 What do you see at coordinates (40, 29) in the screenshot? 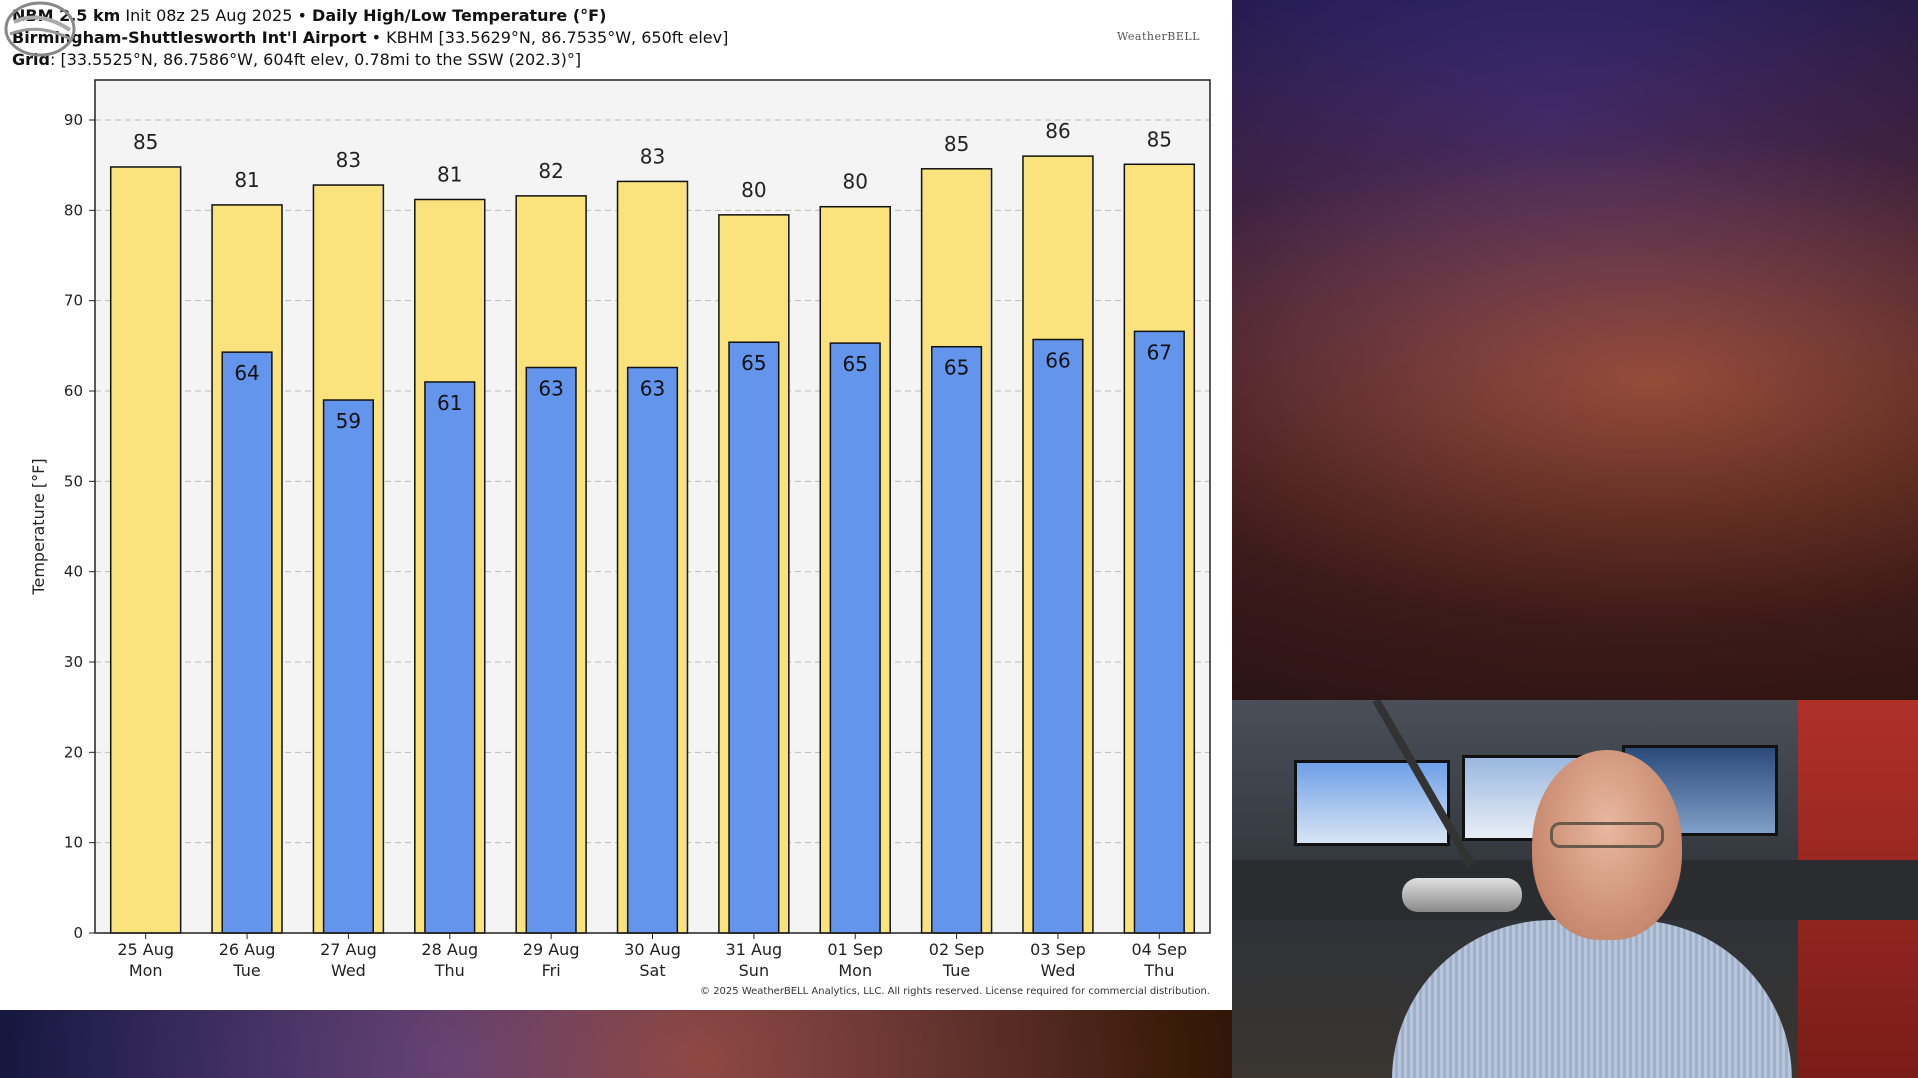
I see `weatherbell-logo` at bounding box center [40, 29].